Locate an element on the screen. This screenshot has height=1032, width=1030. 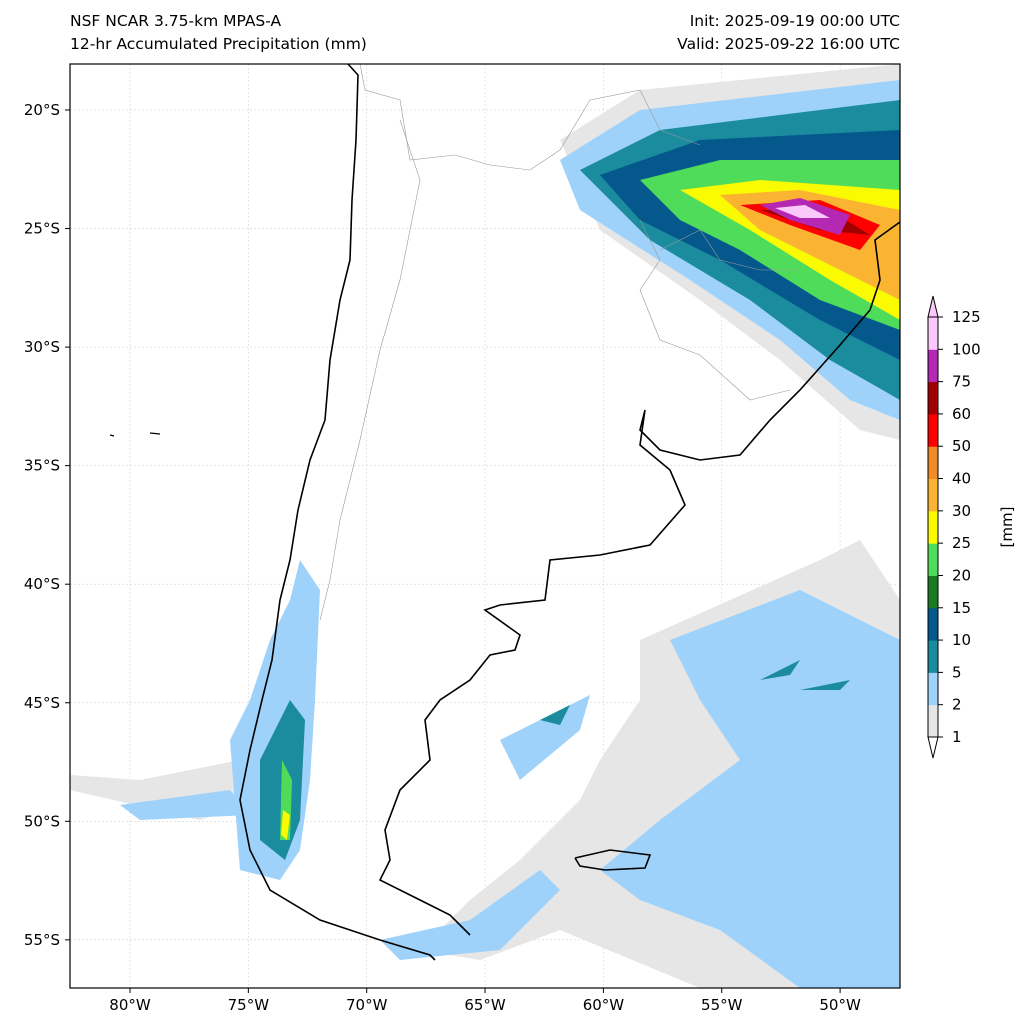
colorbar-tick-label: 125 is located at coordinates (966, 317).